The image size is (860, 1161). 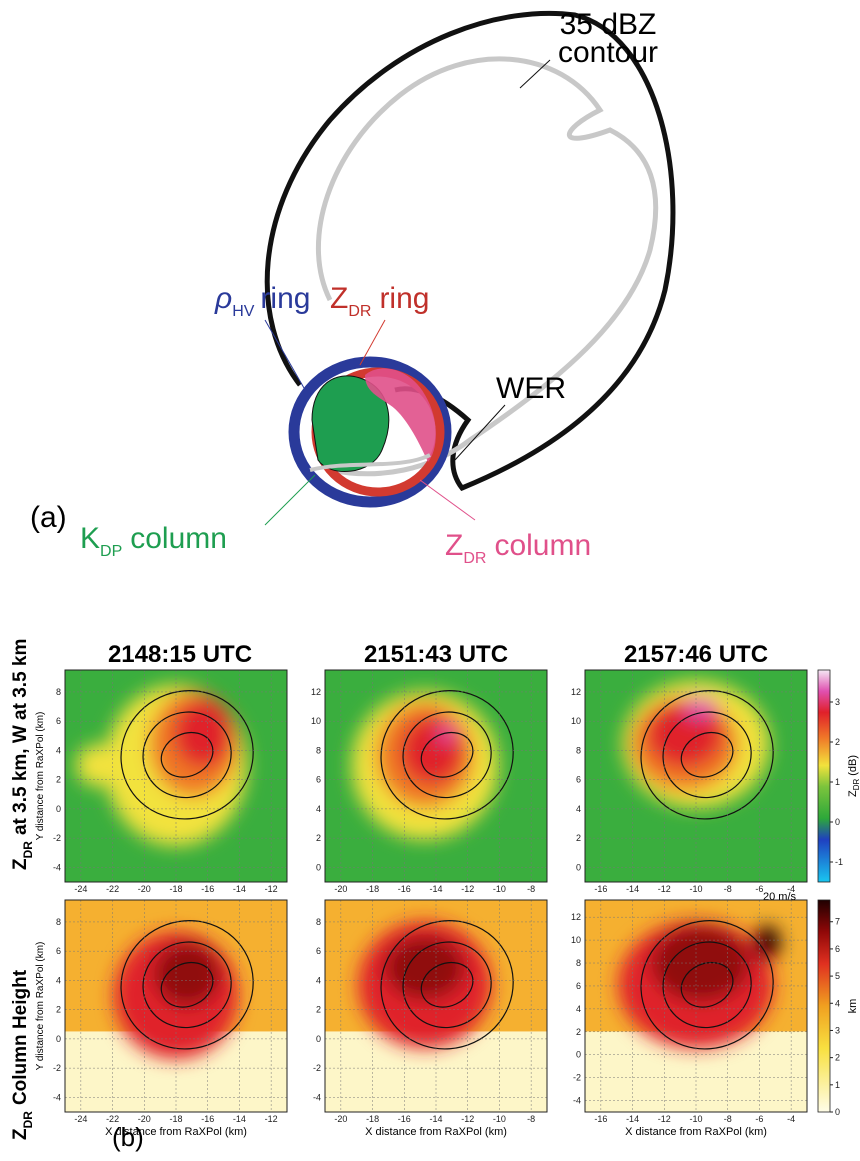 I want to click on panel-label: (b), so click(x=128, y=1137).